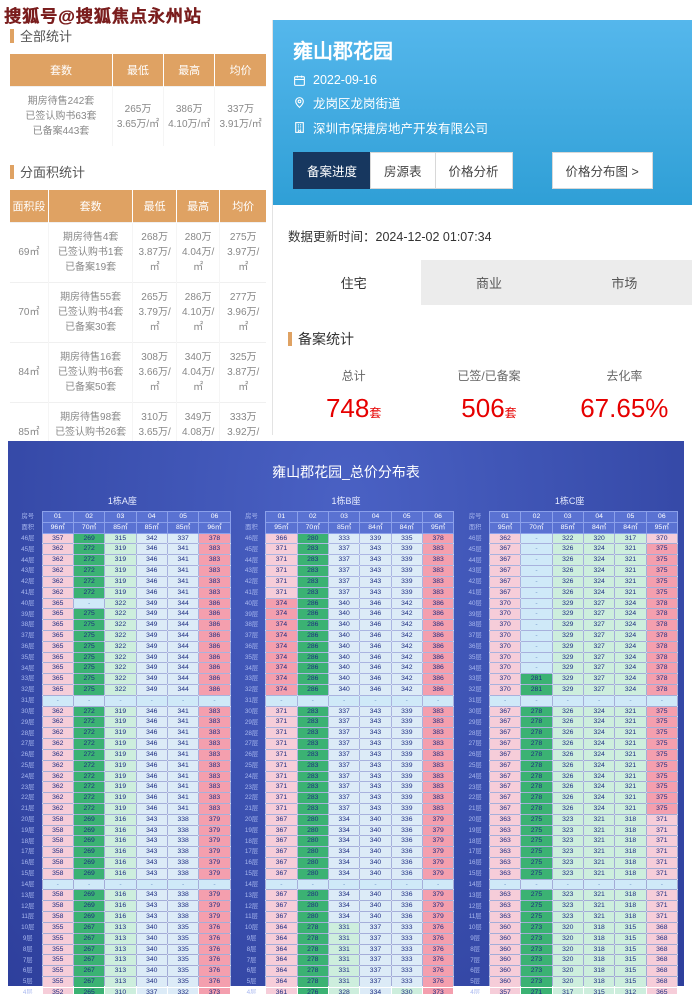 This screenshot has width=692, height=994. What do you see at coordinates (251, 971) in the screenshot?
I see `floor-label: 6层` at bounding box center [251, 971].